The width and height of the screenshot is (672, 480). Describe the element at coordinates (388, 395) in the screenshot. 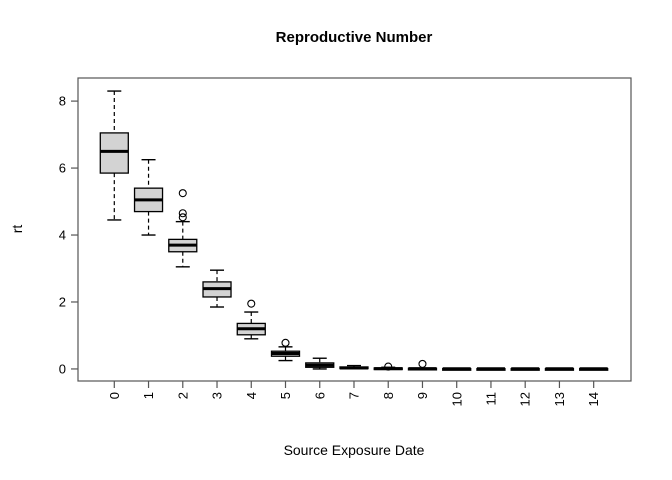

I see `x-tick-label: 8` at that location.